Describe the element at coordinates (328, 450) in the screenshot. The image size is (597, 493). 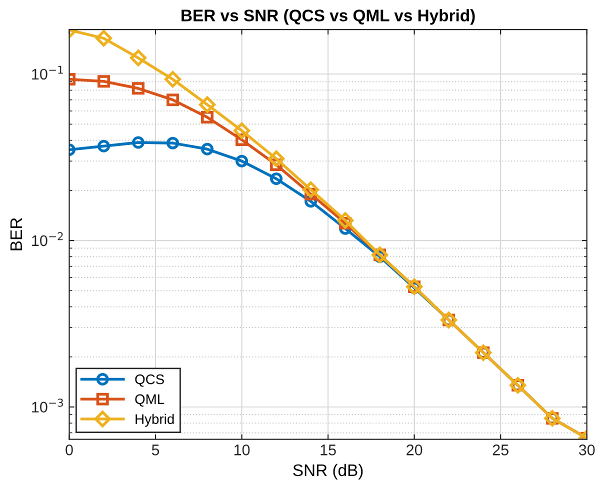
I see `x-tick-label: 15` at that location.